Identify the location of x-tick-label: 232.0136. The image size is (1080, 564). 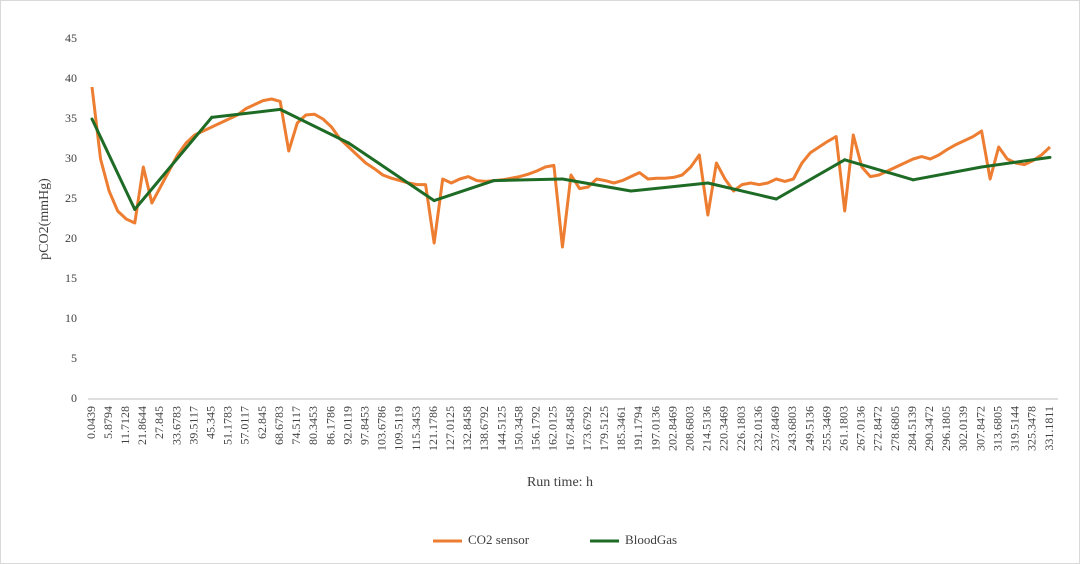
(758, 428).